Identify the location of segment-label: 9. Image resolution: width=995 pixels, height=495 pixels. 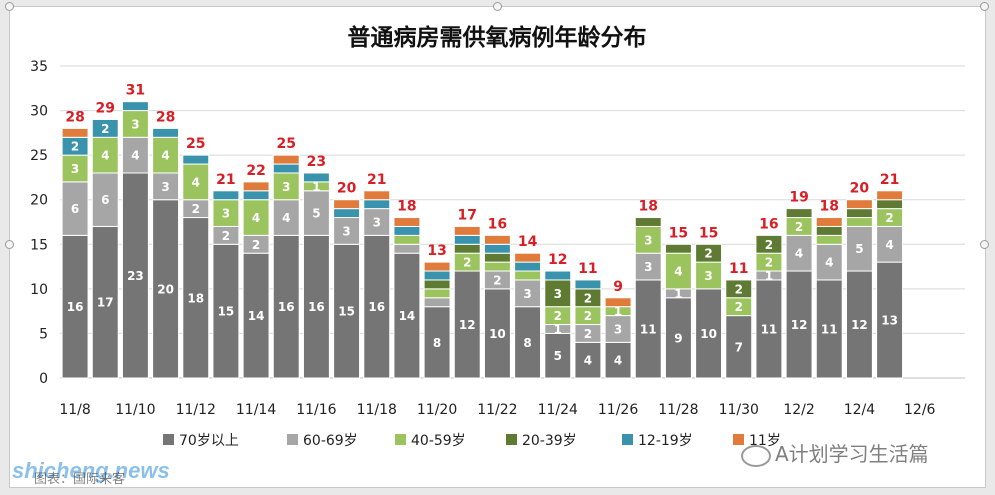
(678, 338).